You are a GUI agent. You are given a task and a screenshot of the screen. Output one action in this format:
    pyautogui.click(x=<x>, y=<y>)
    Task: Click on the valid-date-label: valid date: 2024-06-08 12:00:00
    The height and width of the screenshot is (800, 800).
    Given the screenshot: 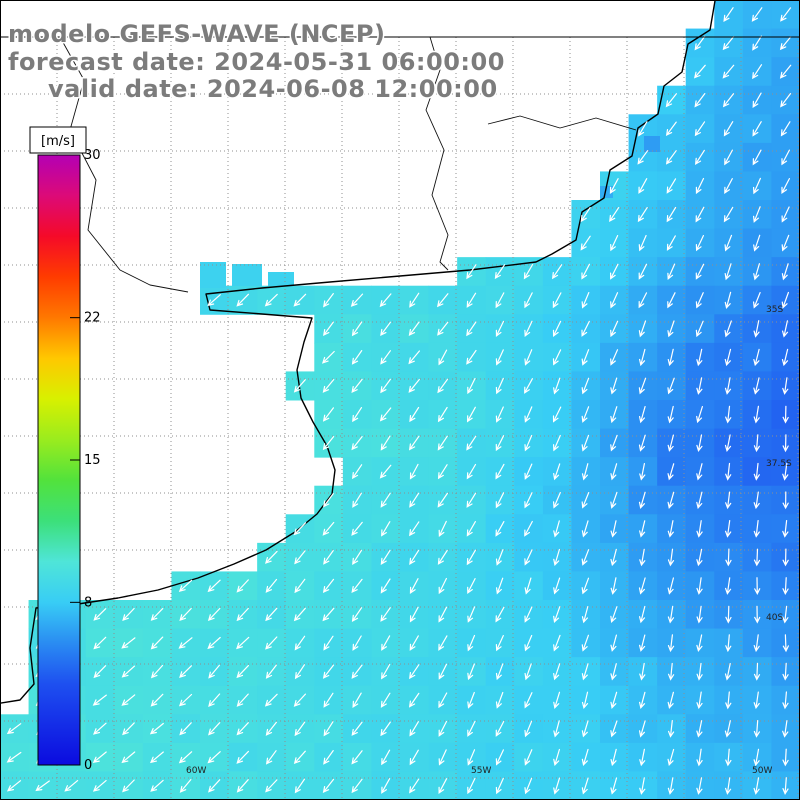 What is the action you would take?
    pyautogui.click(x=273, y=89)
    